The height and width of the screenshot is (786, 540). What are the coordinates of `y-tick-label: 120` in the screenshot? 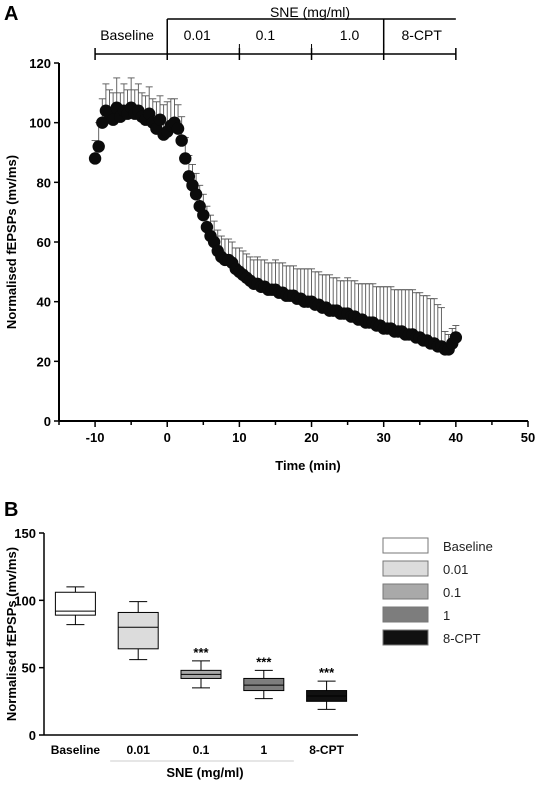 It's located at (40, 63).